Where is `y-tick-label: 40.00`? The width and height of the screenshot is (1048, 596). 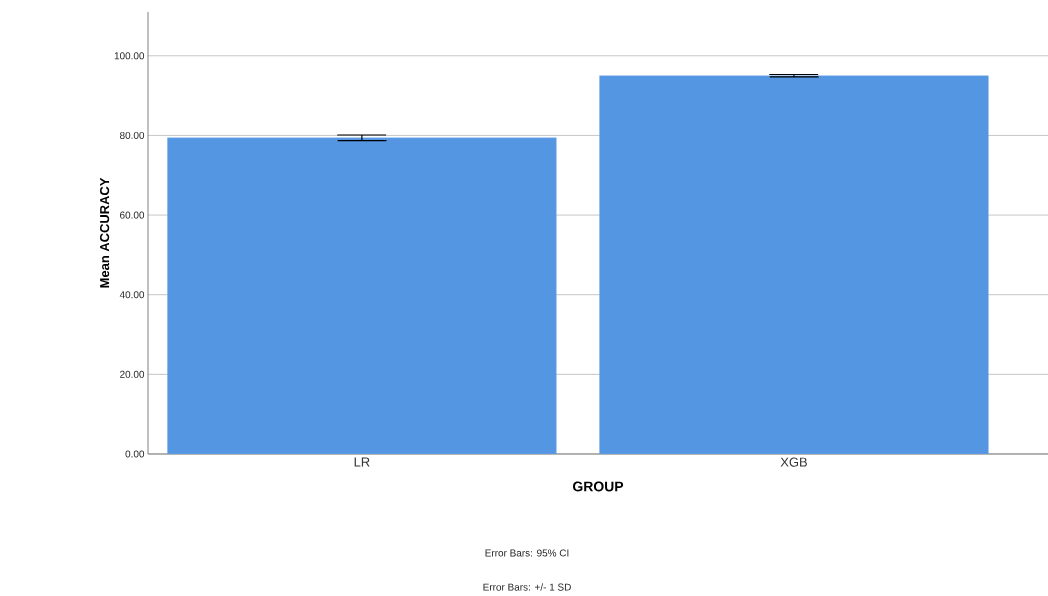
y-tick-label: 40.00 is located at coordinates (132, 295).